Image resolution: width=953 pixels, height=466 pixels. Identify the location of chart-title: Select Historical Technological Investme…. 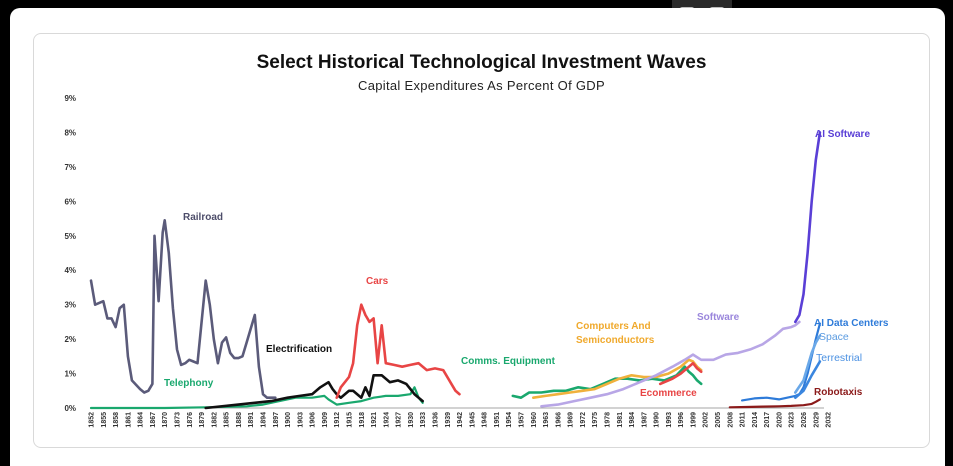
(481, 62).